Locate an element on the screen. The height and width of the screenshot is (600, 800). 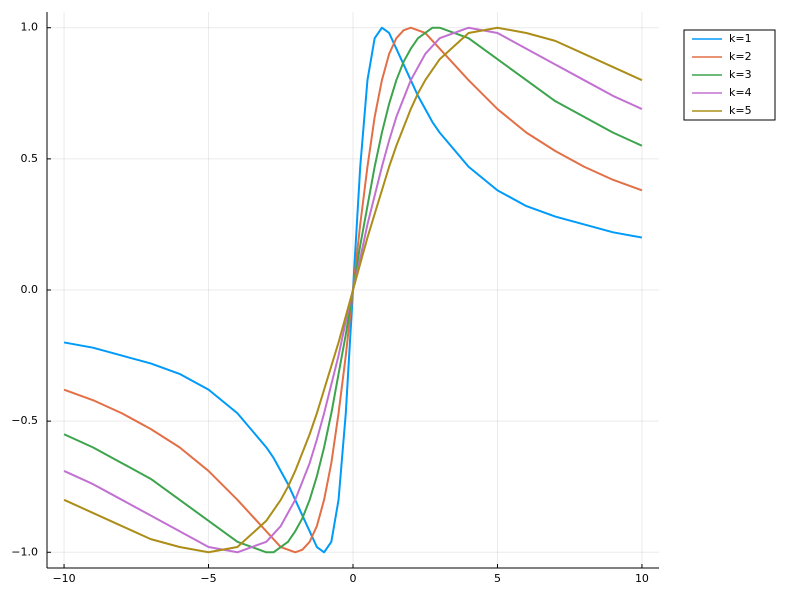
legend: k=1 k=2 k=3 k=4 k=5 is located at coordinates (729, 75).